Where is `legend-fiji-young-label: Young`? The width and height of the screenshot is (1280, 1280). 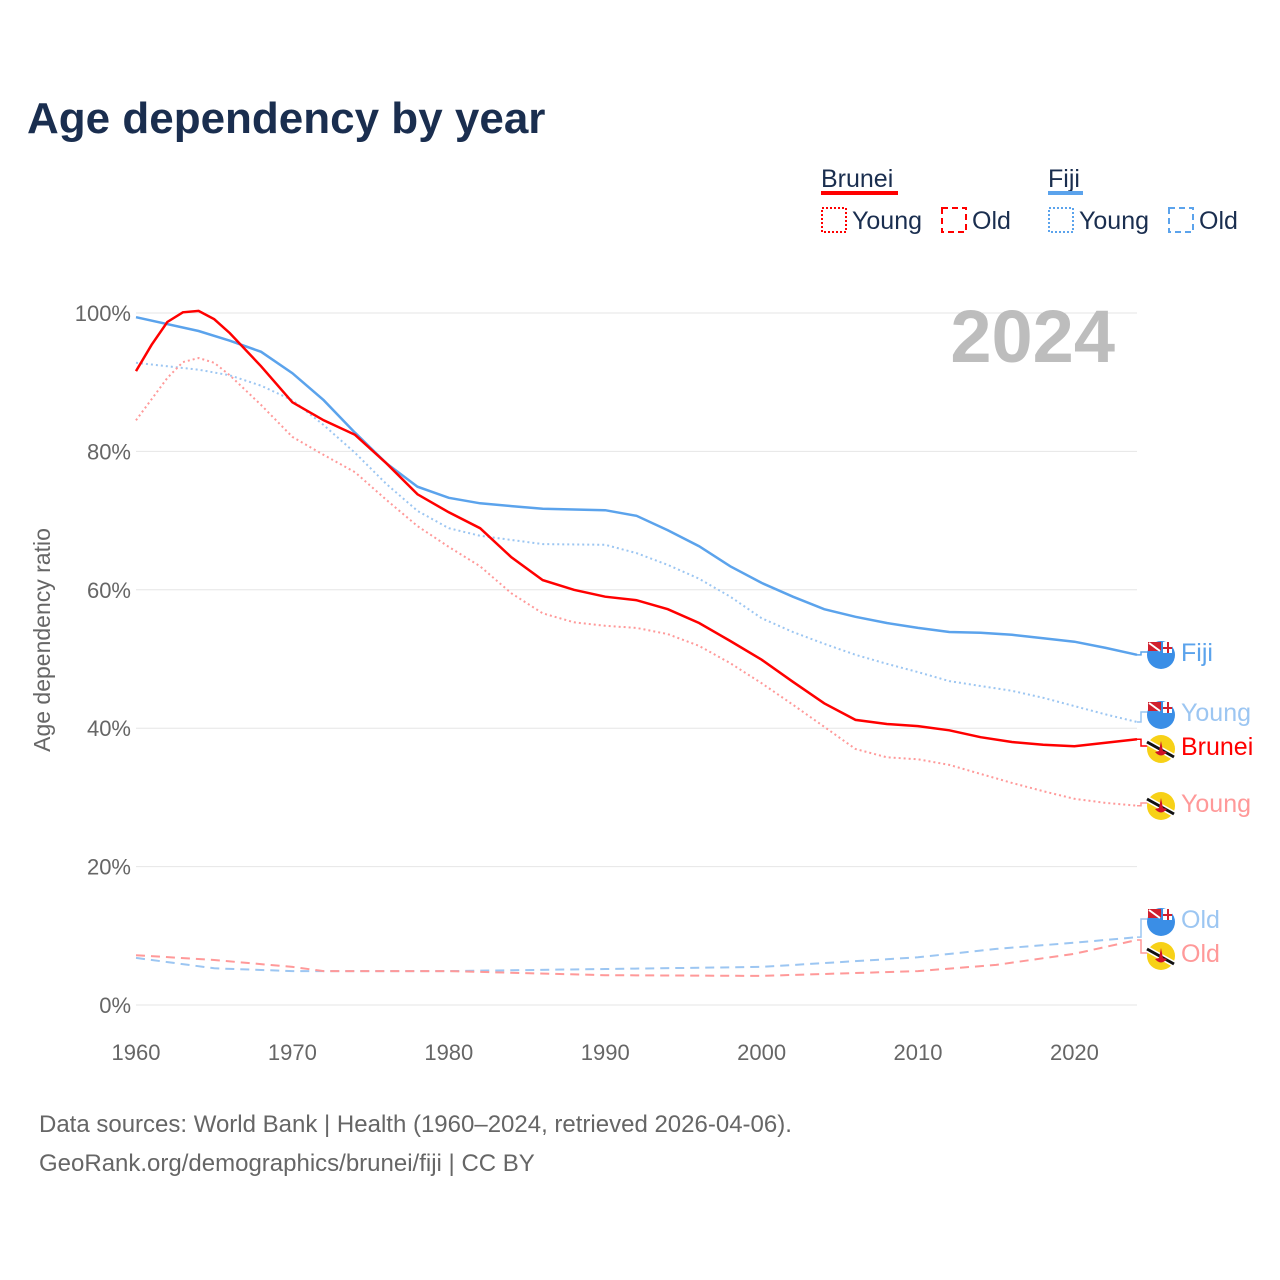 legend-fiji-young-label: Young is located at coordinates (1114, 221).